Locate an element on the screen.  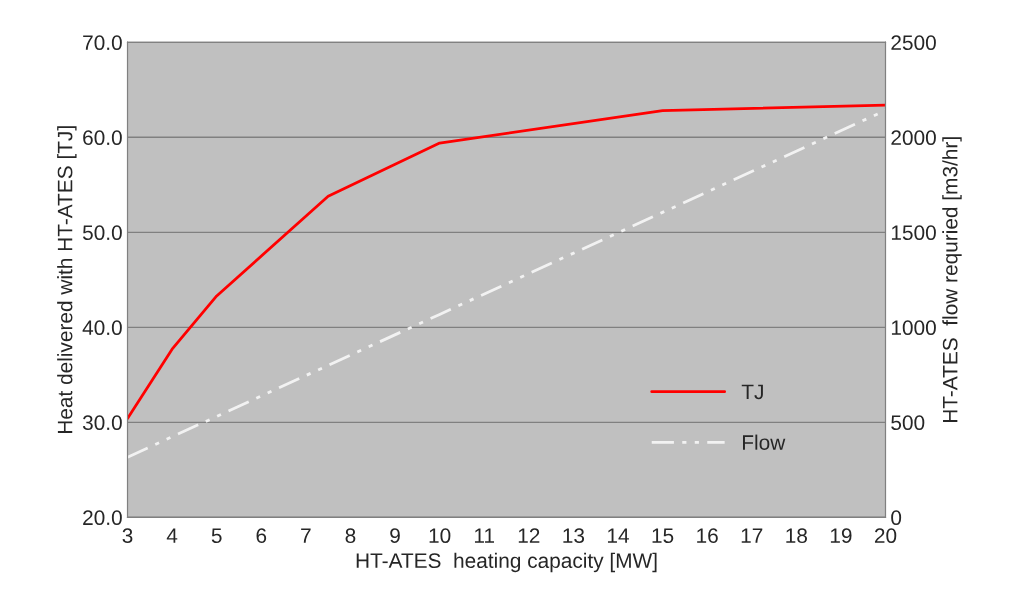
x-tick-label: 4 is located at coordinates (172, 535).